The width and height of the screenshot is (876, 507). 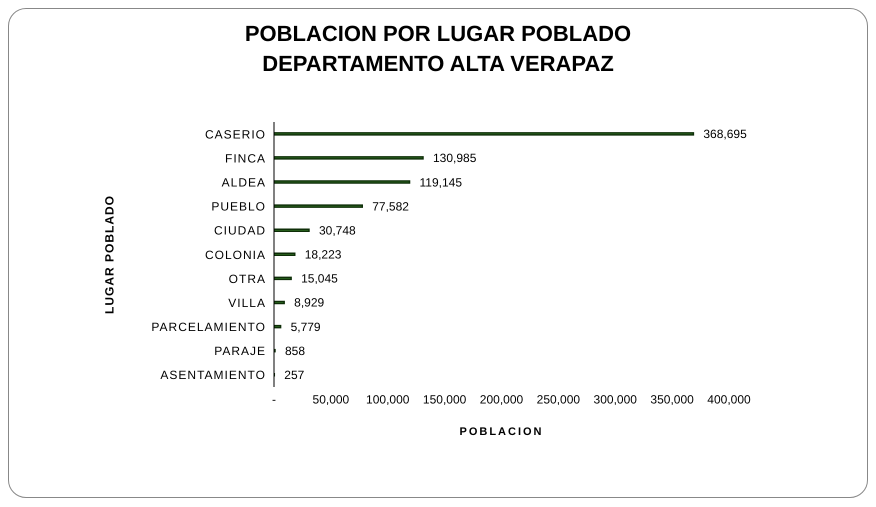 What do you see at coordinates (244, 182) in the screenshot?
I see `y-tick-label: ALDEA` at bounding box center [244, 182].